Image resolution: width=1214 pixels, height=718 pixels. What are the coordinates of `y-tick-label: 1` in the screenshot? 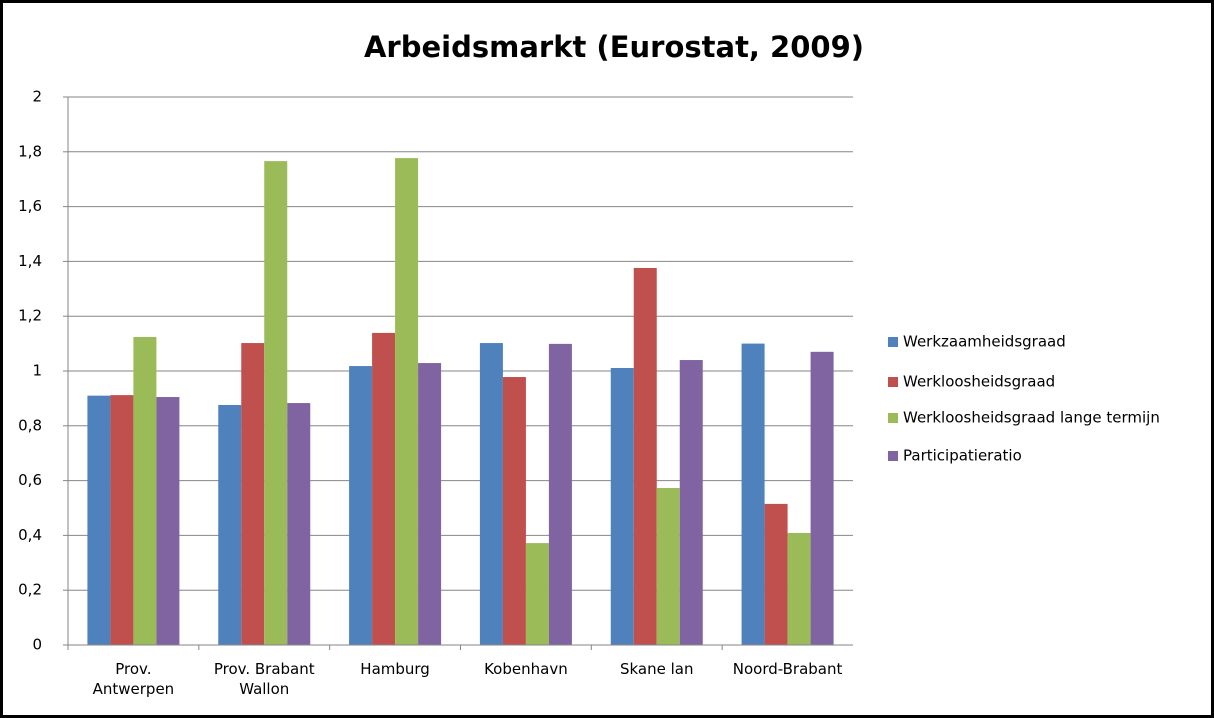 It's located at (37, 371).